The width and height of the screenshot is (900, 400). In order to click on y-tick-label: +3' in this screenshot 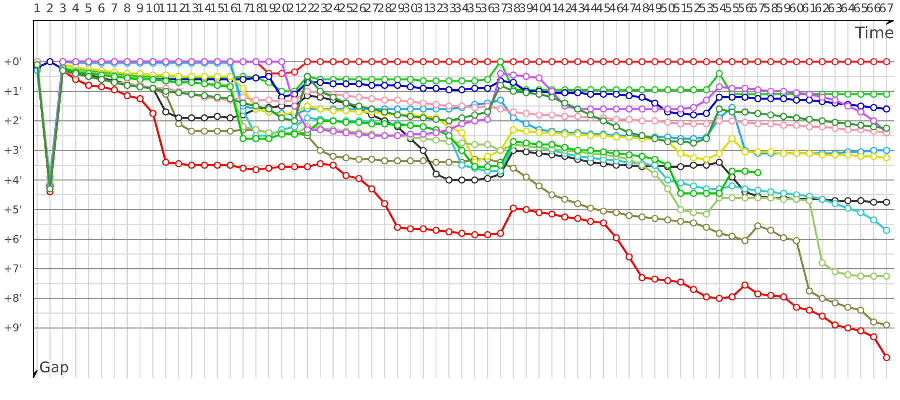, I will do `click(13, 151)`.